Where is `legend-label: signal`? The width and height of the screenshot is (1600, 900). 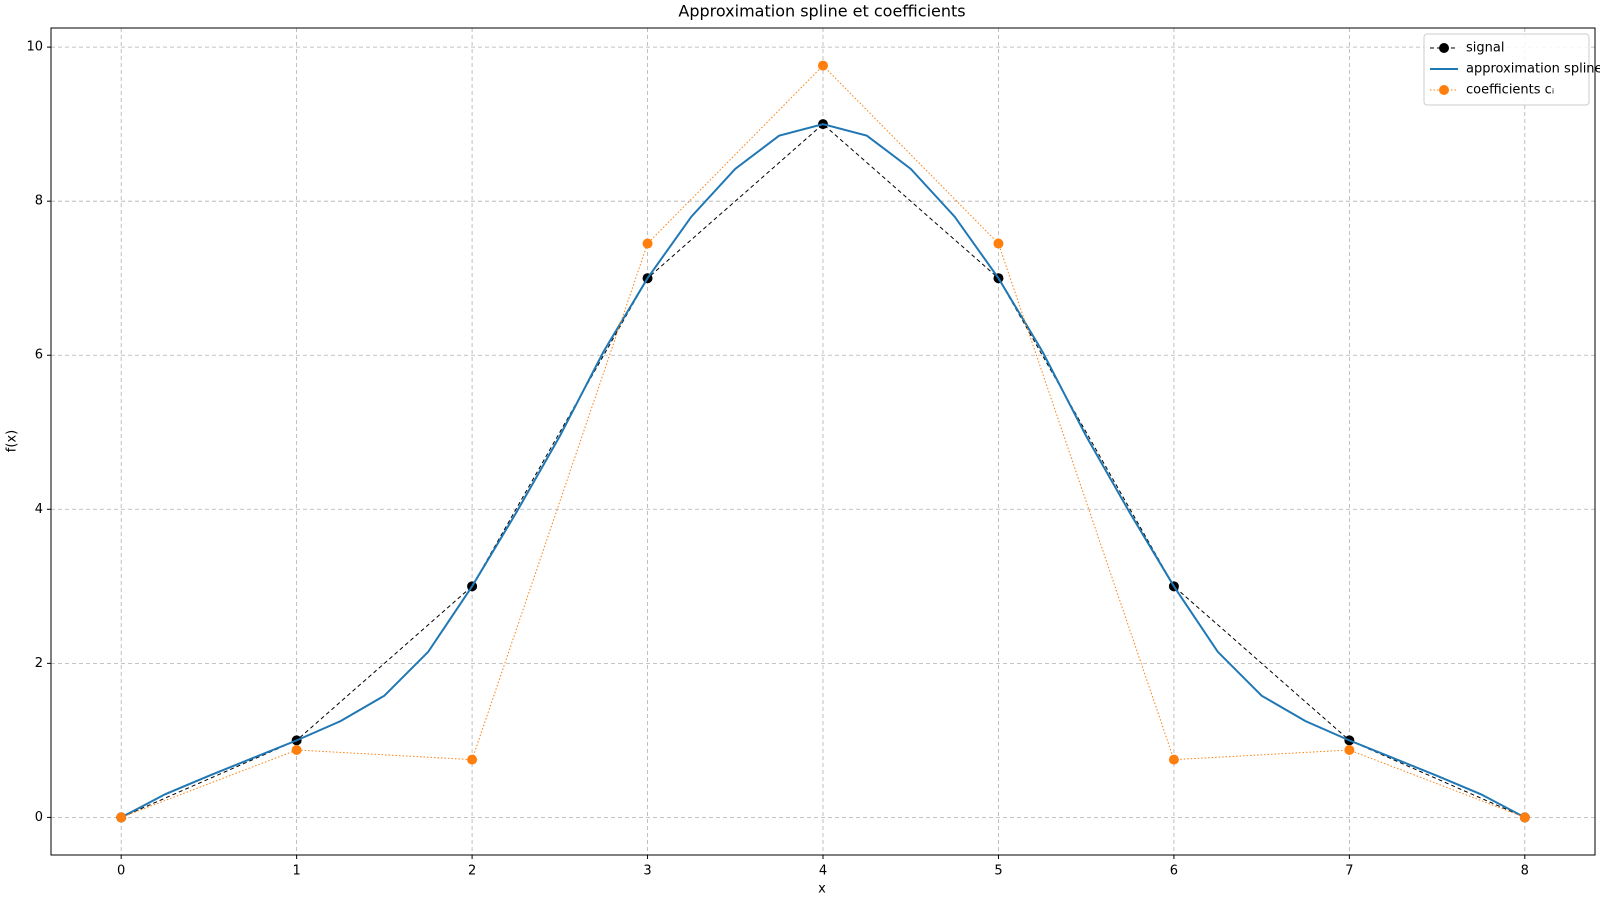
legend-label: signal is located at coordinates (1485, 48).